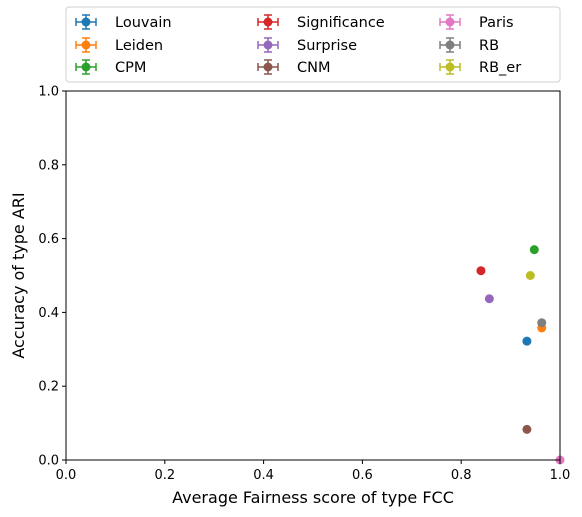  I want to click on y-tick-label: 0.8, so click(48, 165).